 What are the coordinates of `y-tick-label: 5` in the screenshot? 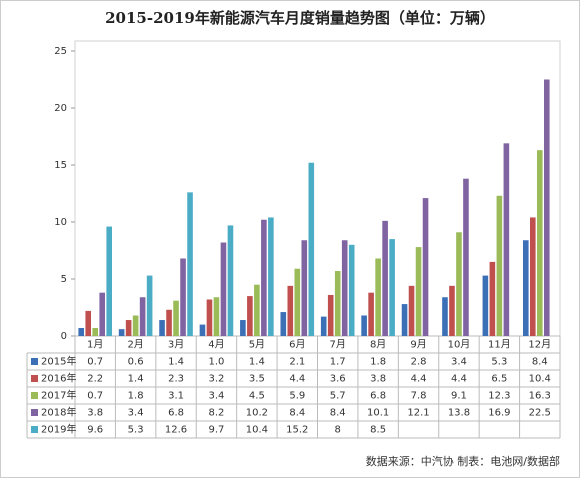 It's located at (64, 279).